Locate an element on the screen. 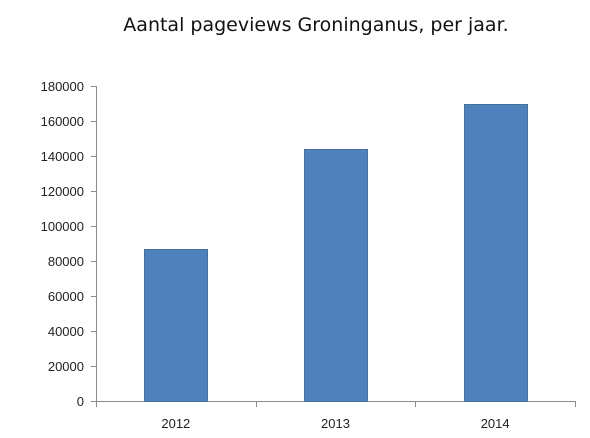  y-tick-label: 160000 is located at coordinates (62, 121).